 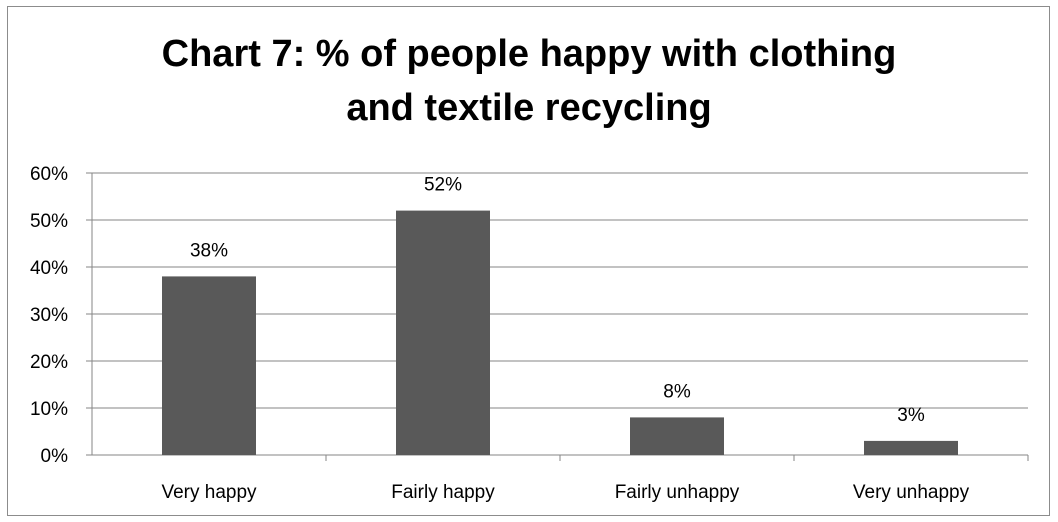 What do you see at coordinates (209, 492) in the screenshot?
I see `x-category-label: Very happy` at bounding box center [209, 492].